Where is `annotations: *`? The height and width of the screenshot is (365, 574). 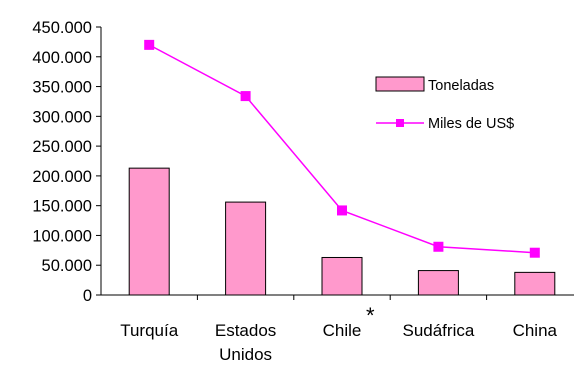 annotations: * is located at coordinates (370, 315).